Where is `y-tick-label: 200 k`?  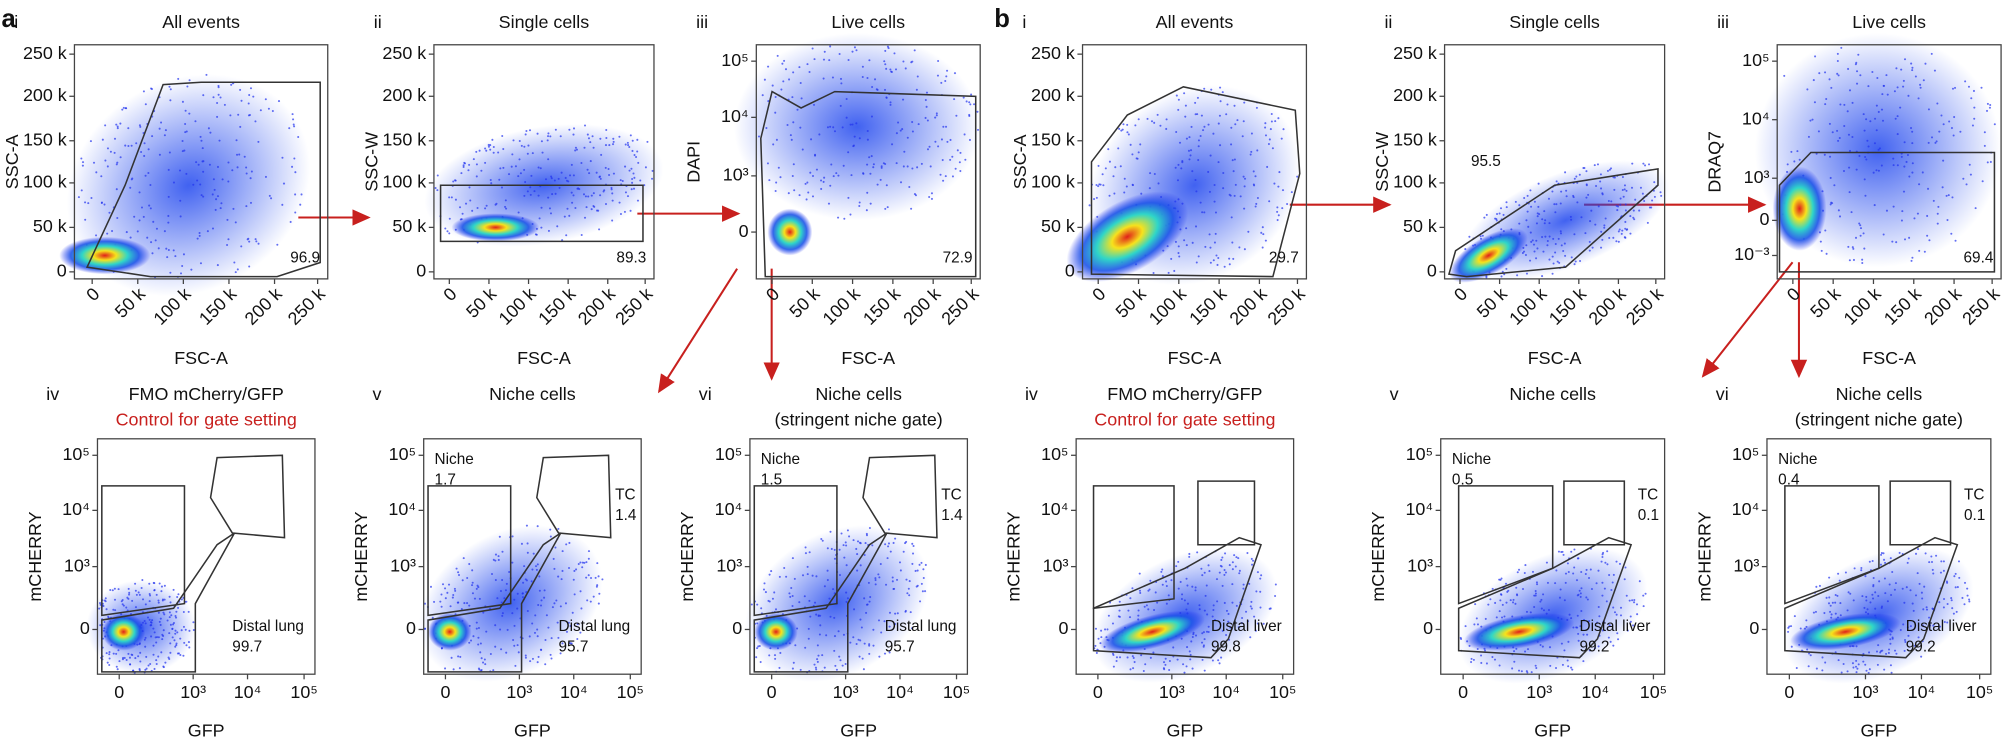 y-tick-label: 200 k is located at coordinates (1415, 95).